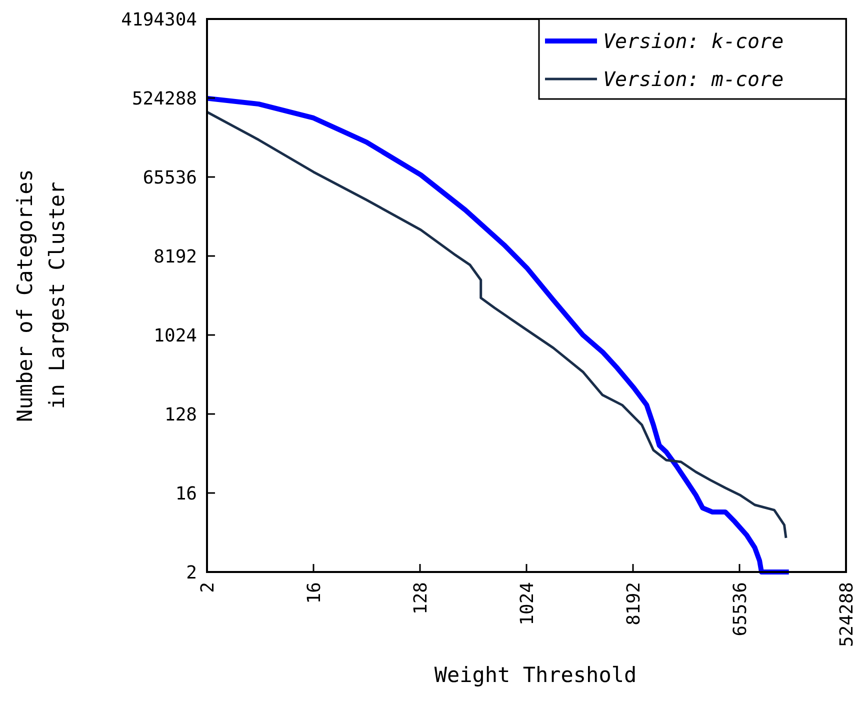 The image size is (866, 713). Describe the element at coordinates (41, 295) in the screenshot. I see `y-axis-title: Number of Categories in Largest Cluster` at that location.